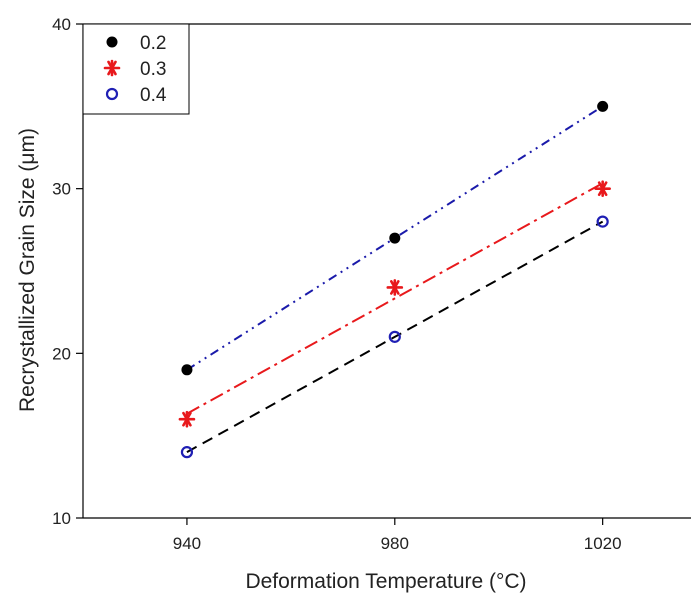  Describe the element at coordinates (61, 518) in the screenshot. I see `y-tick-label: 10` at that location.